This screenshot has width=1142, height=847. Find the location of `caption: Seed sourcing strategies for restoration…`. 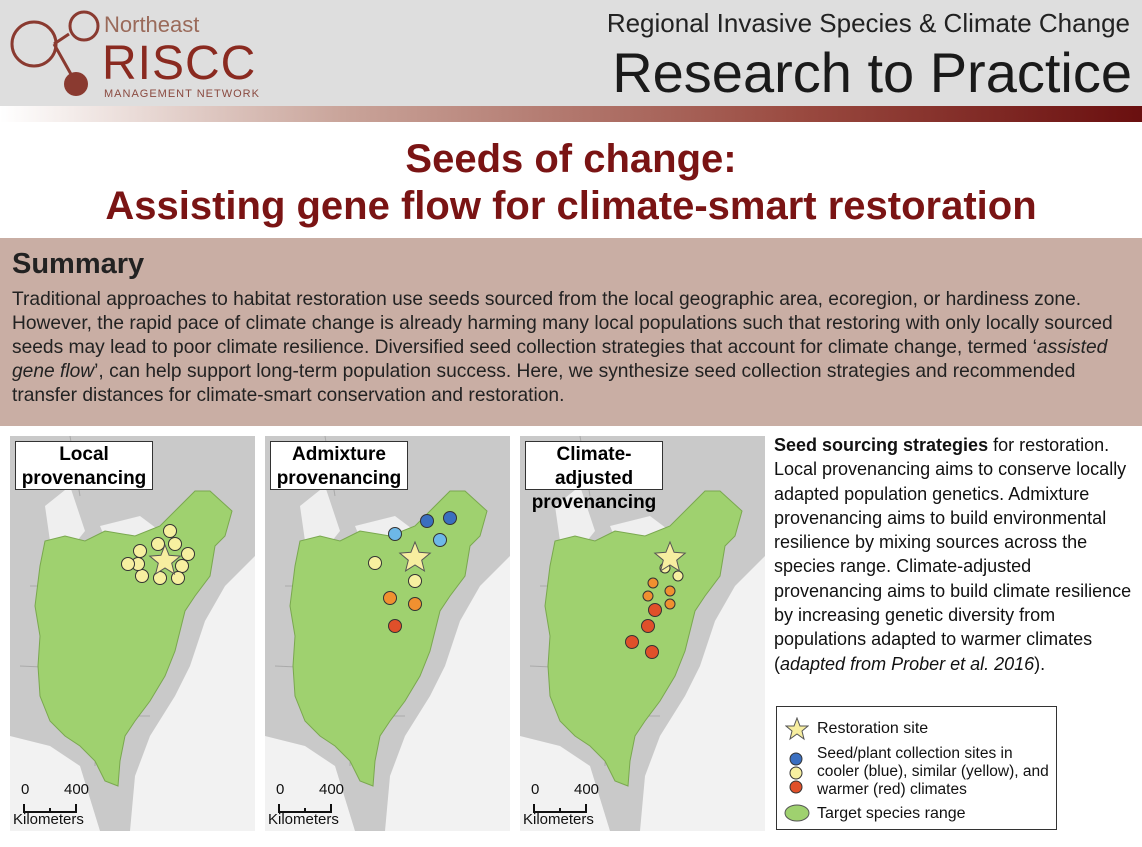

caption: Seed sourcing strategies for restoration… is located at coordinates (956, 554).